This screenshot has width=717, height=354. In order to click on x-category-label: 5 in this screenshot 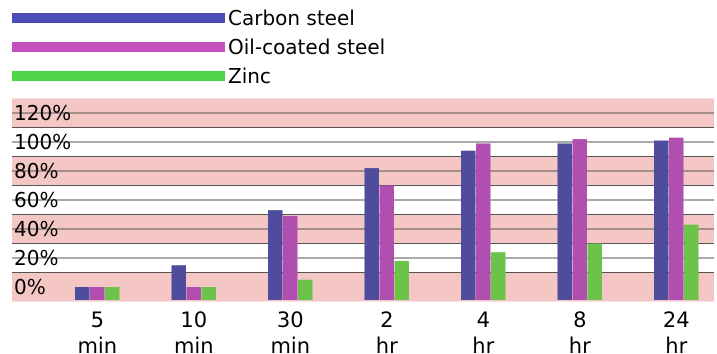, I will do `click(97, 320)`.